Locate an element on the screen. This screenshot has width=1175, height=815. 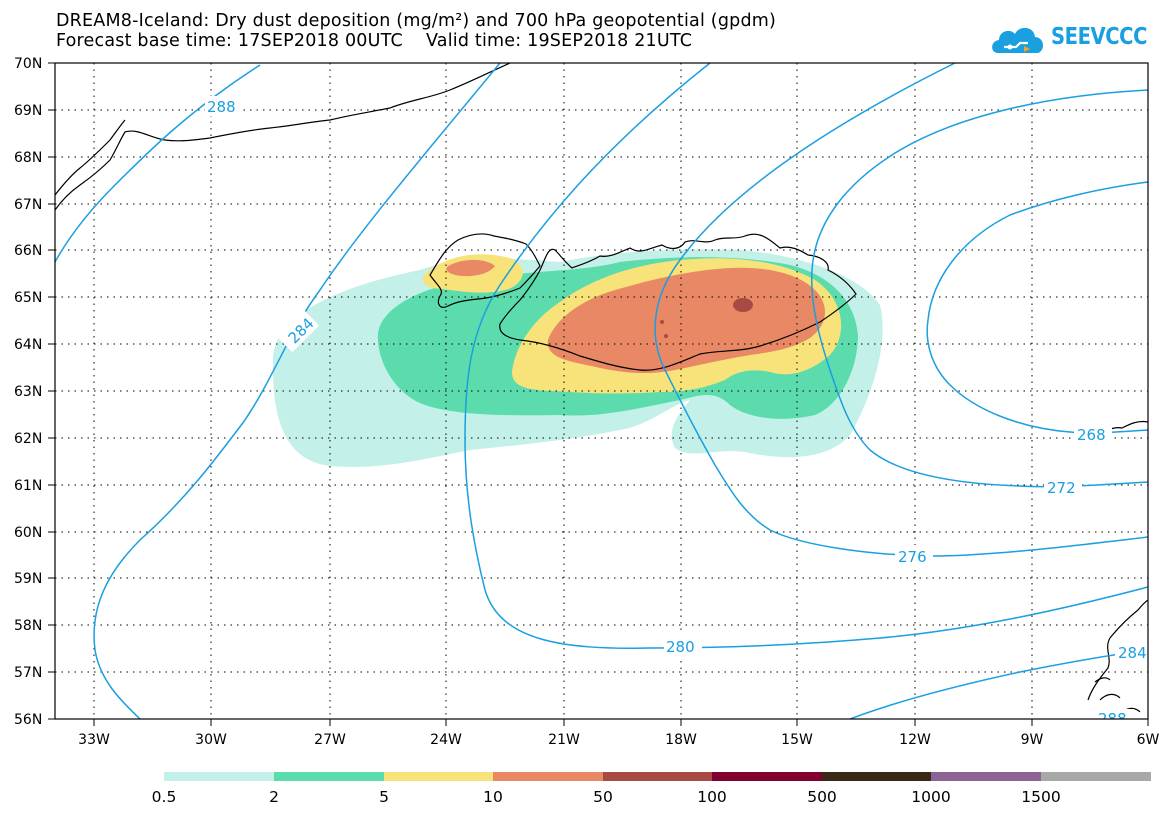
colorbar: 0.5 2 5 10 50 100 500 1000 1500 is located at coordinates (651, 789).